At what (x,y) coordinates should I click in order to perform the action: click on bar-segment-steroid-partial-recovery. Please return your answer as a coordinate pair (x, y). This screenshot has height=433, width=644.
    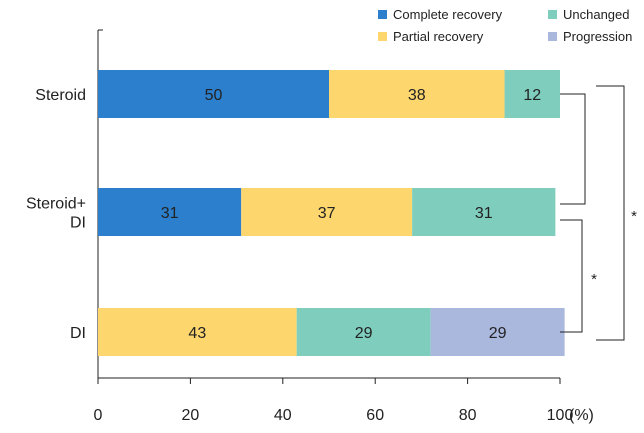
    Looking at the image, I should click on (417, 94).